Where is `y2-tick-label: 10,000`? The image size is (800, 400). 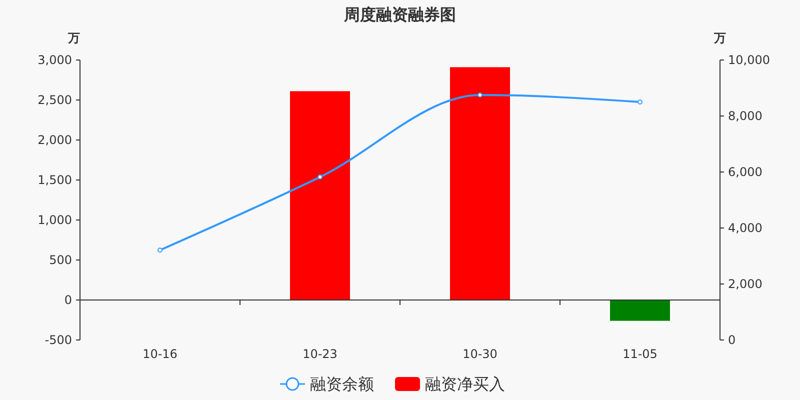
y2-tick-label: 10,000 is located at coordinates (749, 60).